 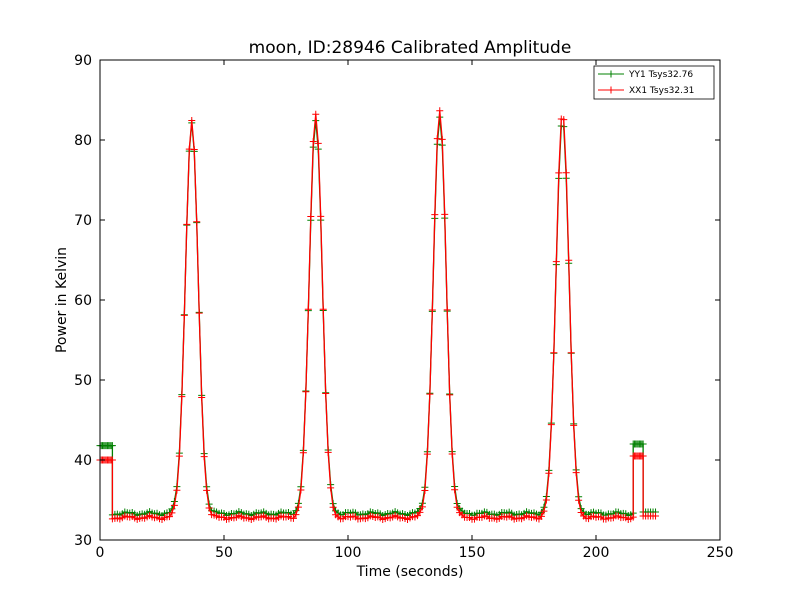 What do you see at coordinates (661, 91) in the screenshot?
I see `legend-label-xx1: XX1 Tsys32.31` at bounding box center [661, 91].